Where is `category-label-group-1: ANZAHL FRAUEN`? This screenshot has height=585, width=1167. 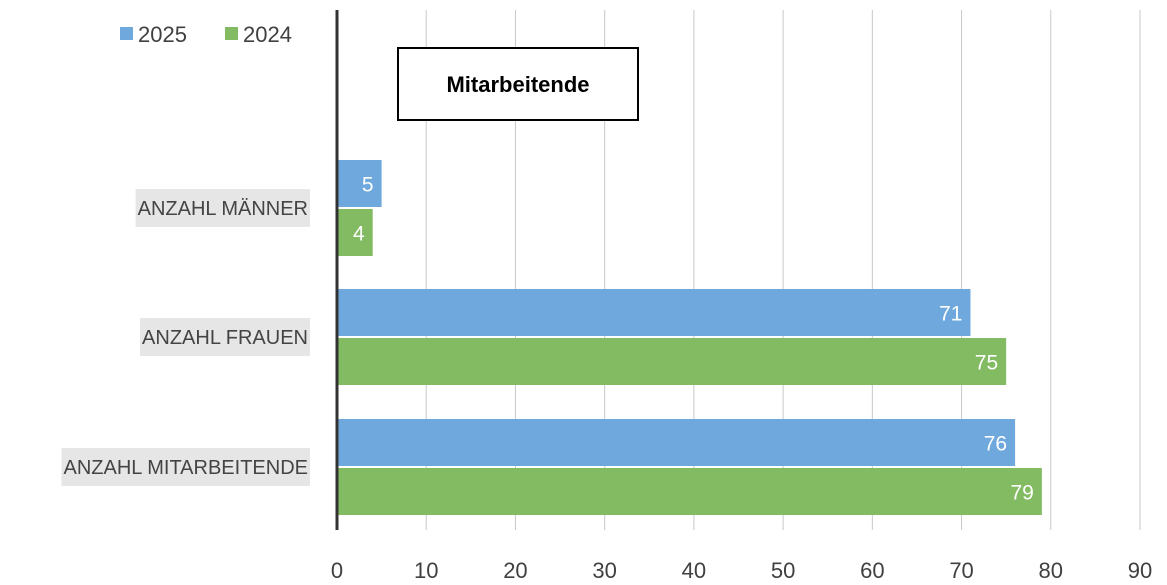 category-label-group-1: ANZAHL FRAUEN is located at coordinates (225, 337).